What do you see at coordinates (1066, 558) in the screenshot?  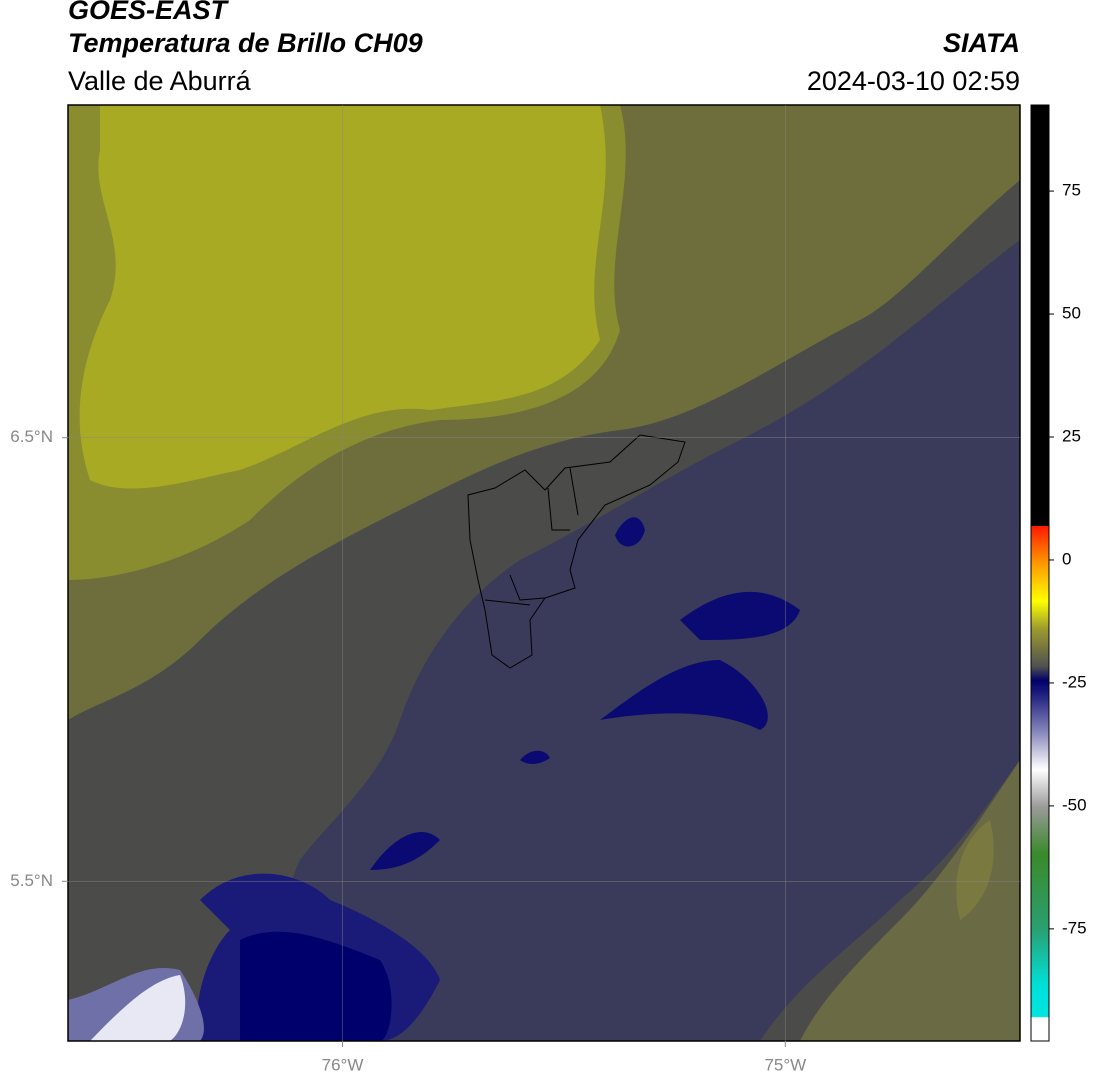 I see `colorbar-tick-label: 0` at bounding box center [1066, 558].